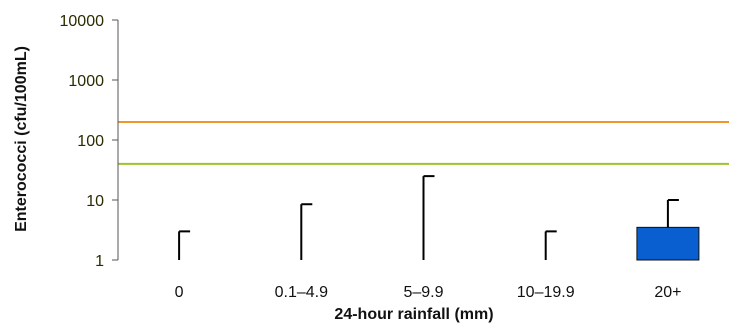 The height and width of the screenshot is (327, 729). I want to click on y-tick-label: 100, so click(90, 141).